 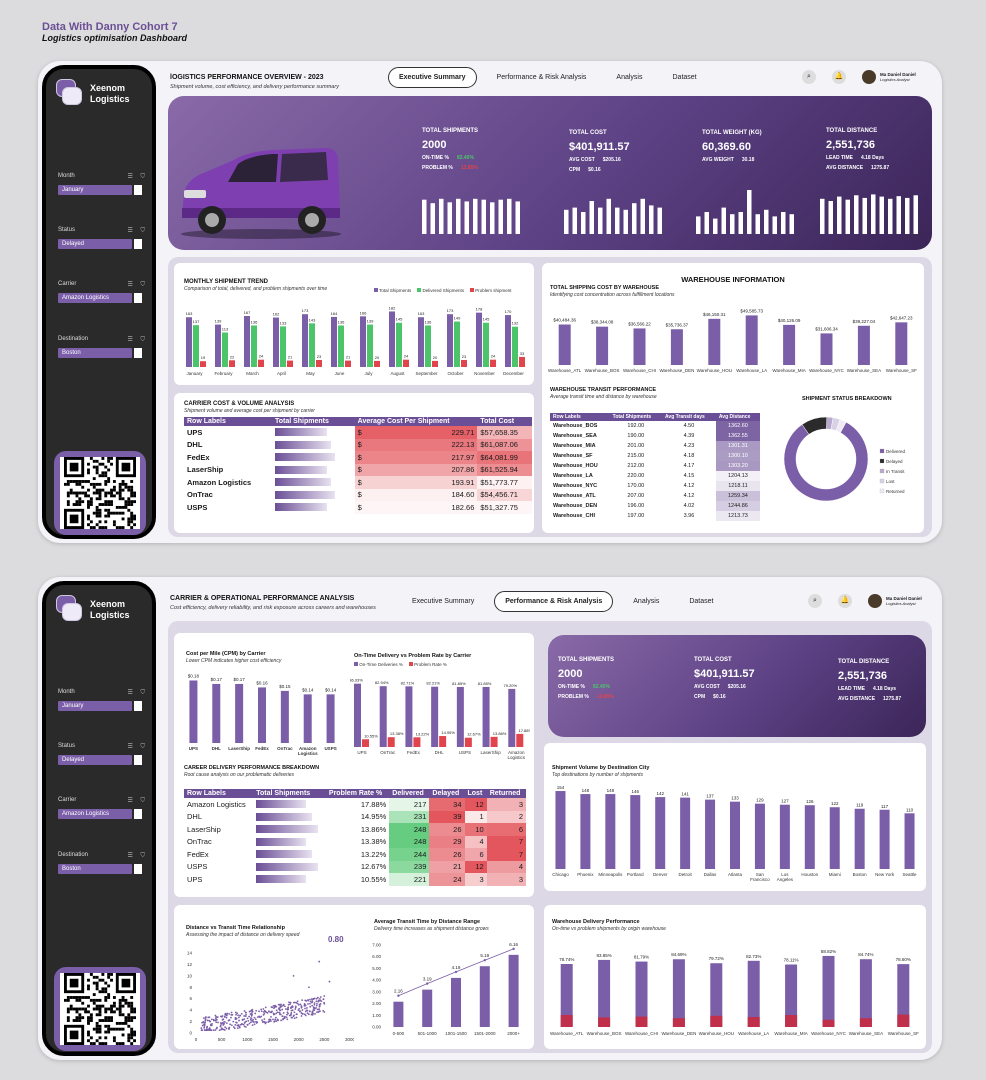 What do you see at coordinates (358, 482) in the screenshot?
I see `table-row: Amazon Logistics $193.91 $51,773.77` at bounding box center [358, 482].